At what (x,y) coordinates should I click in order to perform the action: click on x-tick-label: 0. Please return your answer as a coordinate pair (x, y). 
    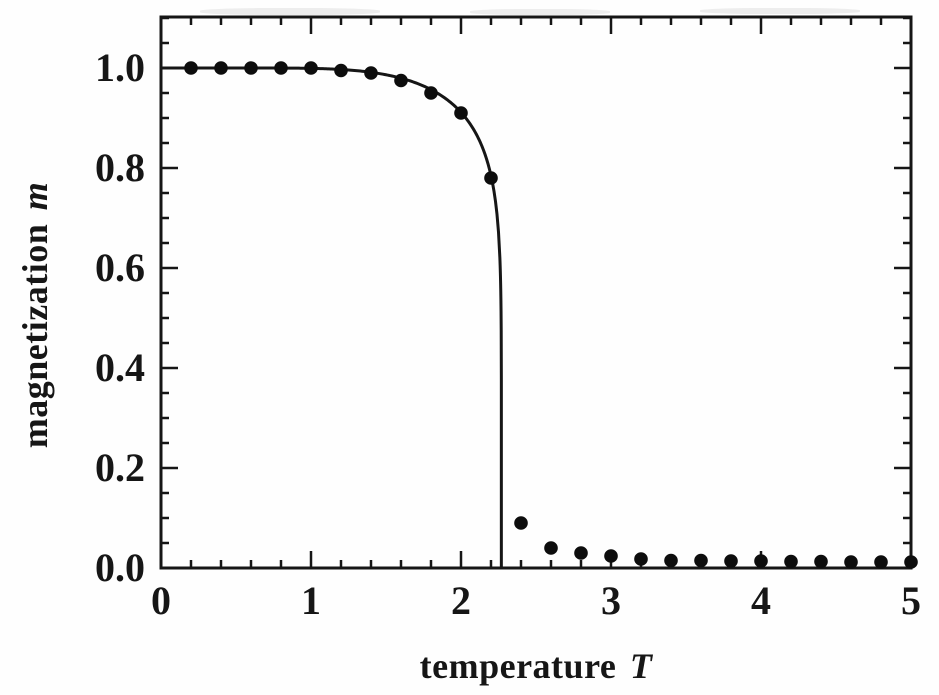
    Looking at the image, I should click on (161, 600).